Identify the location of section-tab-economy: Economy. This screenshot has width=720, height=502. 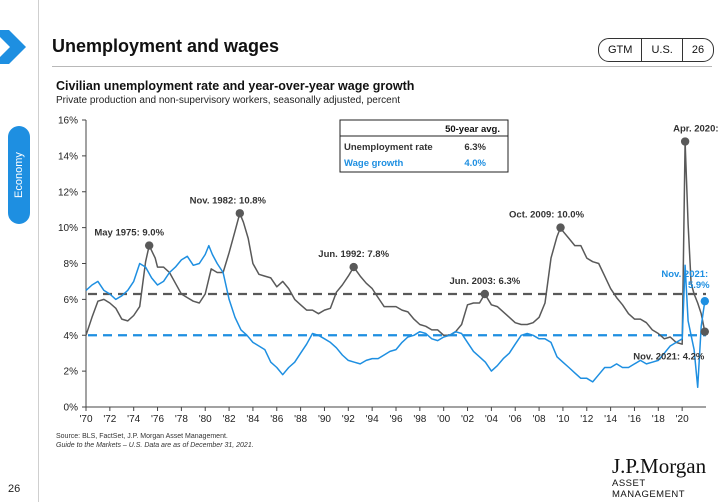
(19, 175).